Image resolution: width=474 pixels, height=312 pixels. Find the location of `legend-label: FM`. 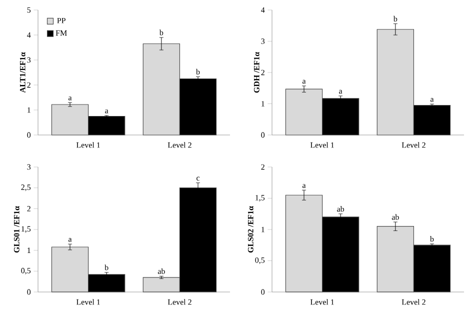

legend-label: FM is located at coordinates (61, 33).